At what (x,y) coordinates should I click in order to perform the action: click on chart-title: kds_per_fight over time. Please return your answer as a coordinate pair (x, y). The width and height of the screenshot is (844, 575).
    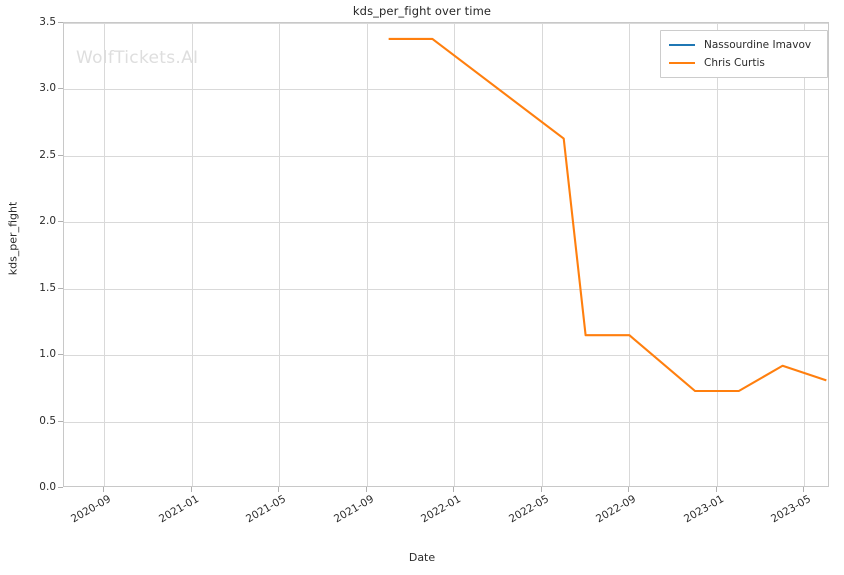
    Looking at the image, I should click on (422, 11).